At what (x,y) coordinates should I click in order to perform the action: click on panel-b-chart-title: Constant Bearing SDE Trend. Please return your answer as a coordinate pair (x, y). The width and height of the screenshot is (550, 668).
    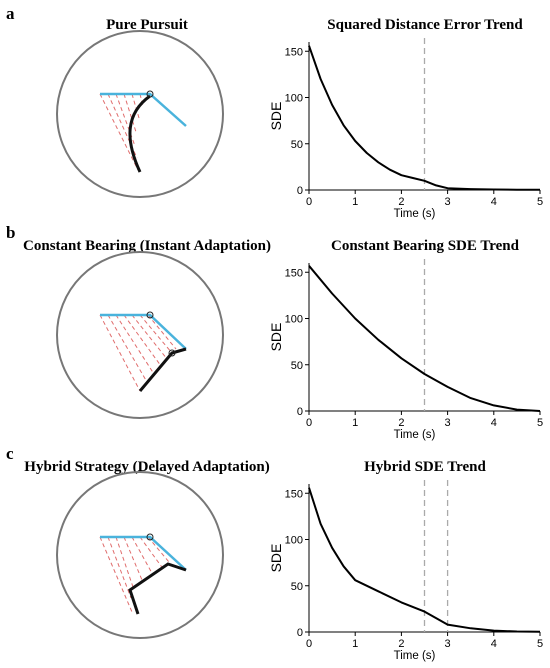
    Looking at the image, I should click on (425, 246).